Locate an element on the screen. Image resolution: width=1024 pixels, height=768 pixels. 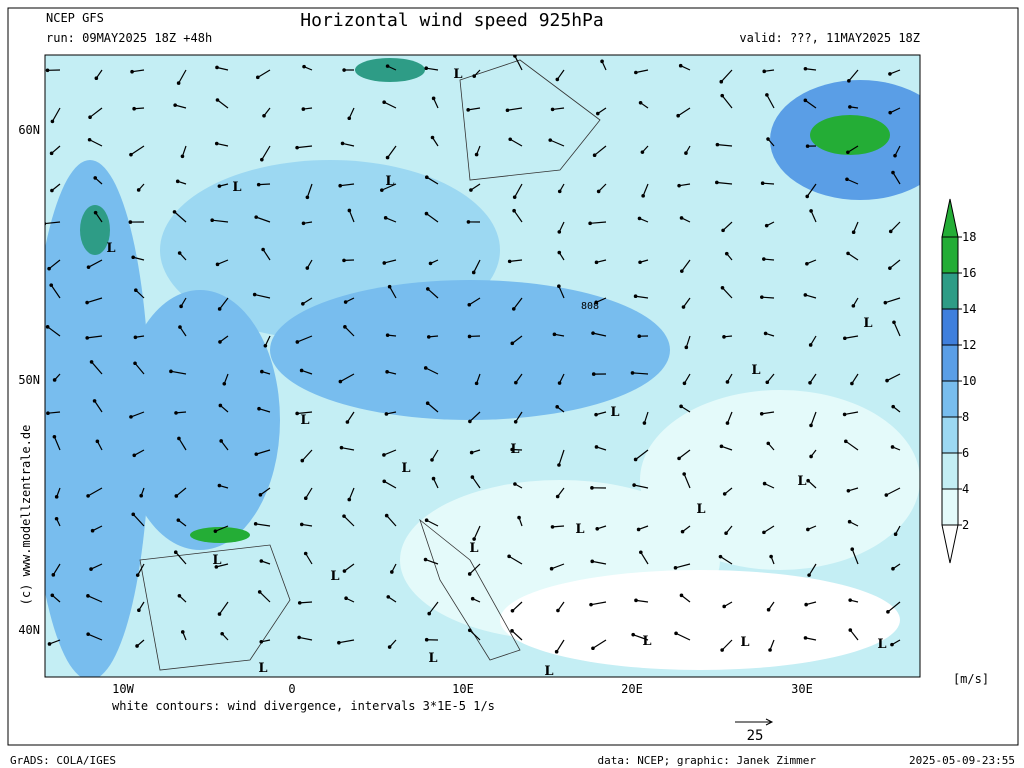
colorbar: 2 4 6 8 10 12 14 16 18 is located at coordinates (958, 381).